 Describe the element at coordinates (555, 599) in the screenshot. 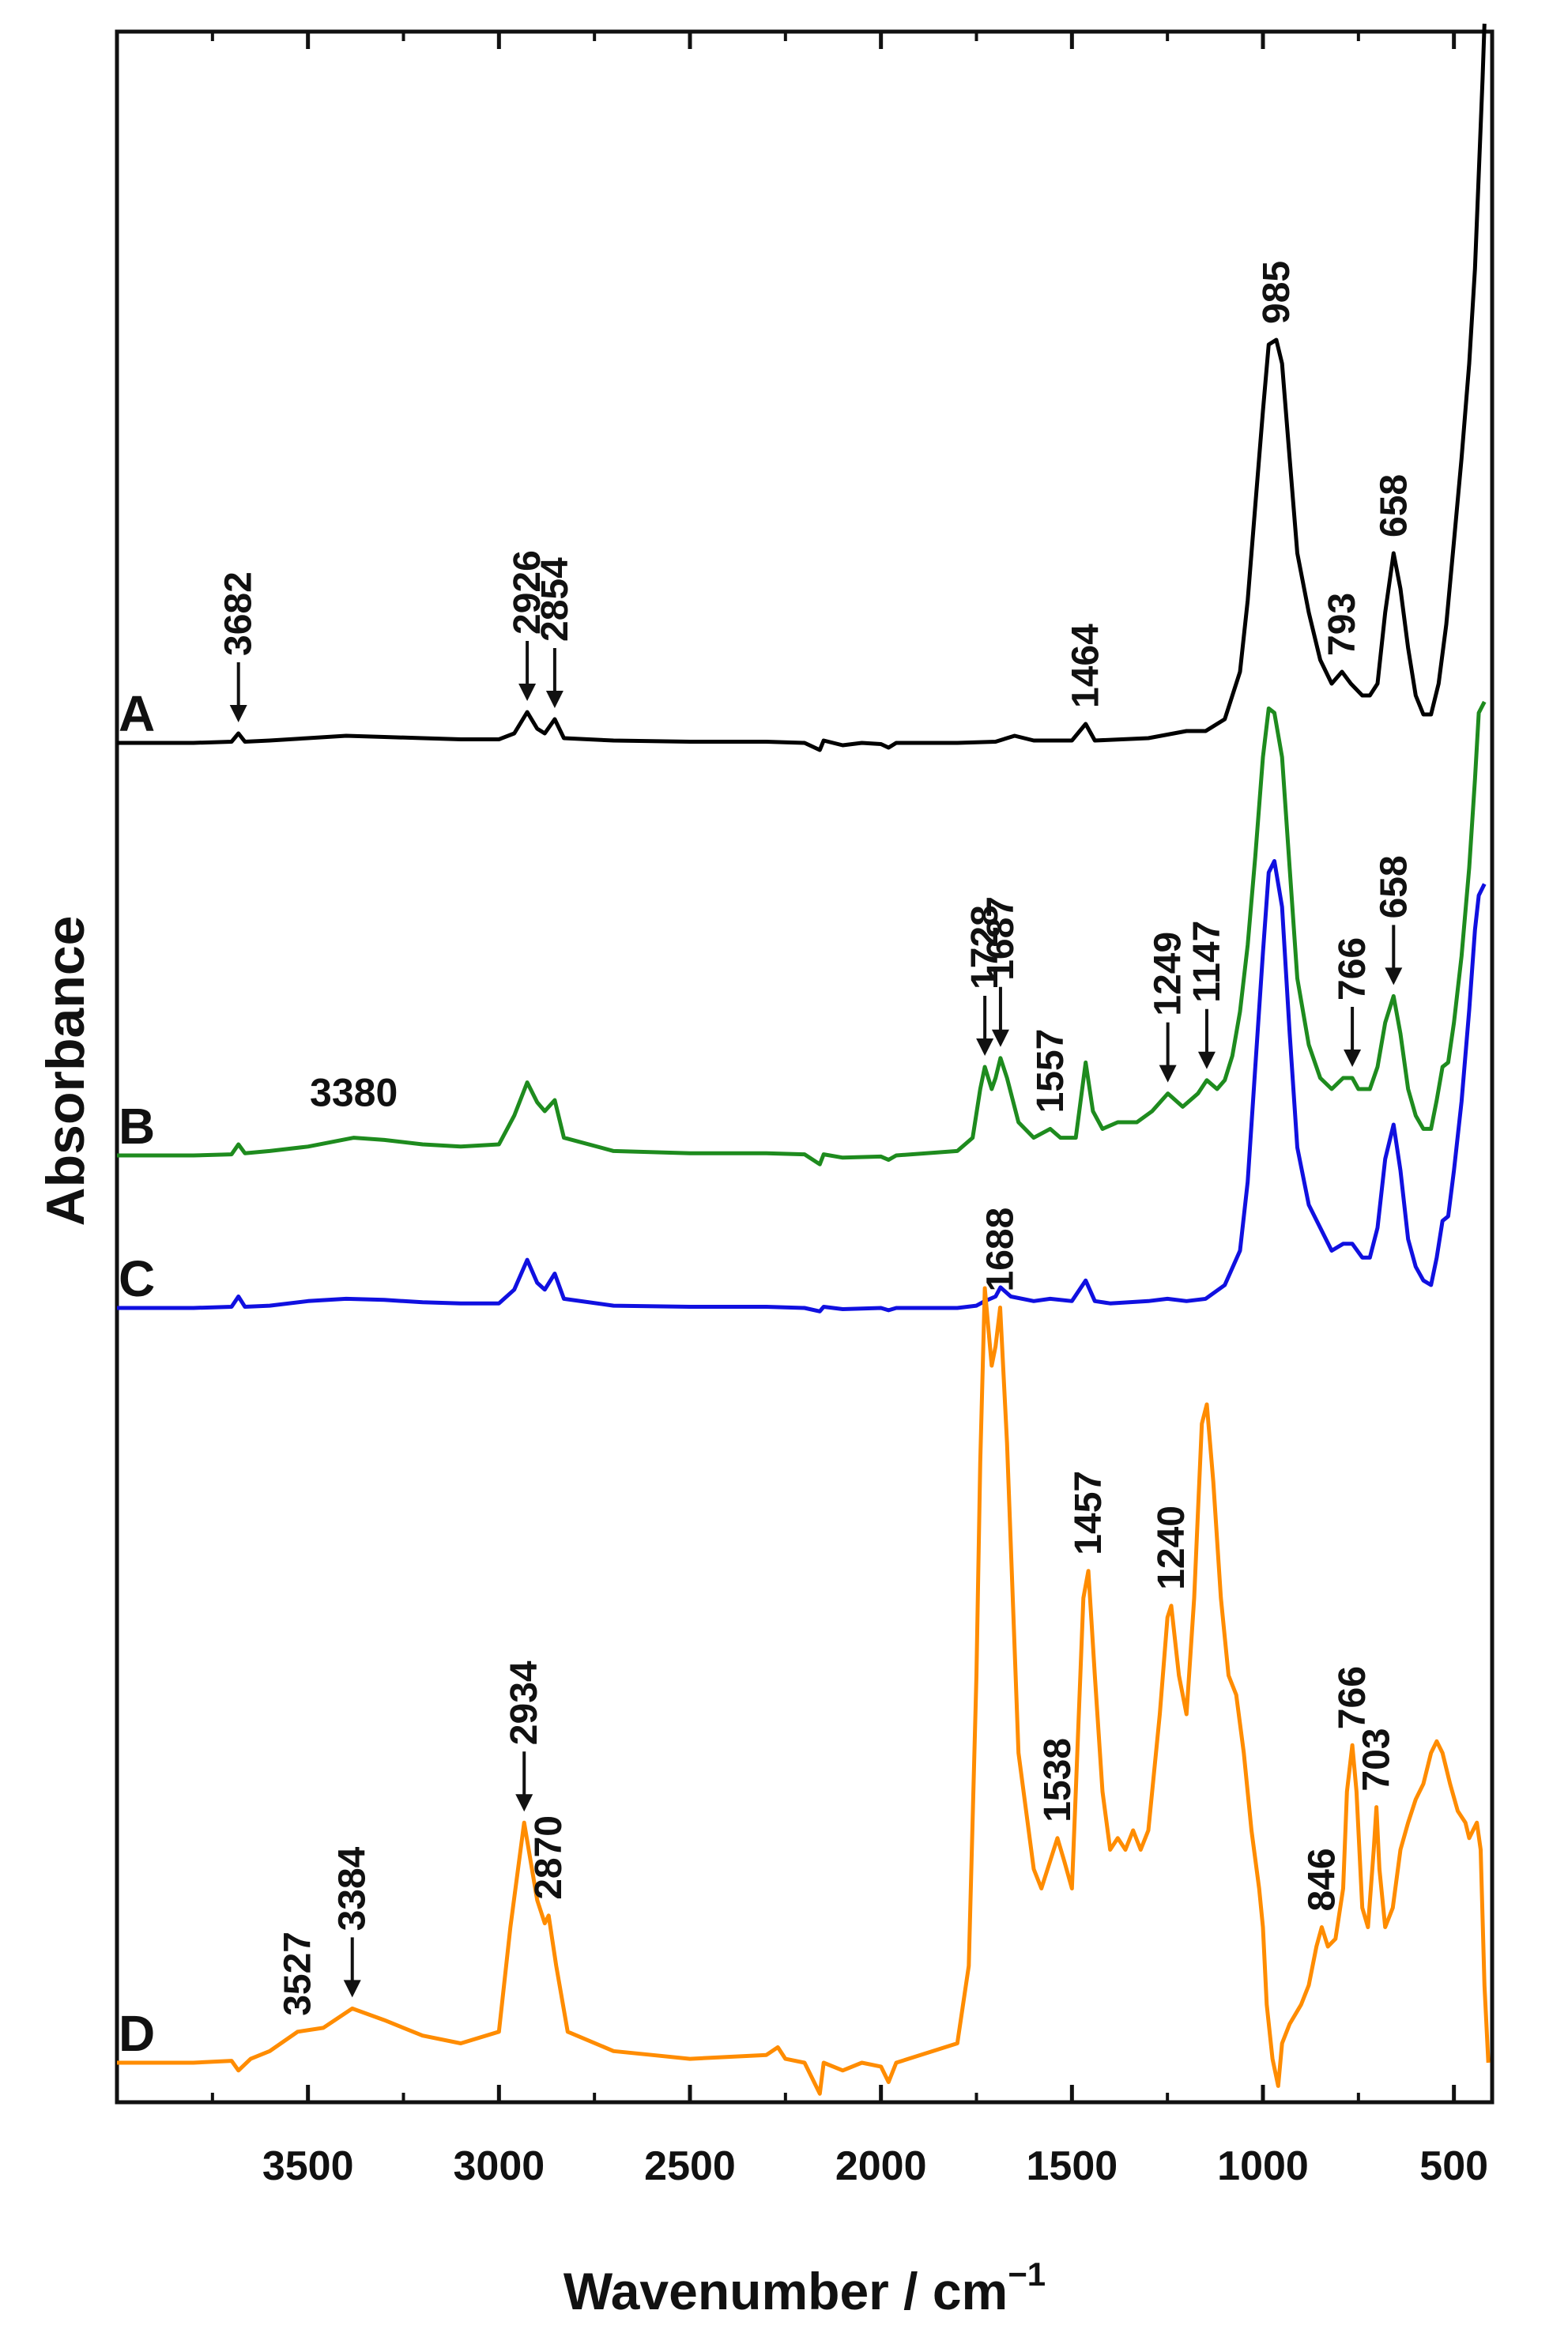

I see `peak-label-A-2854: 2854` at that location.